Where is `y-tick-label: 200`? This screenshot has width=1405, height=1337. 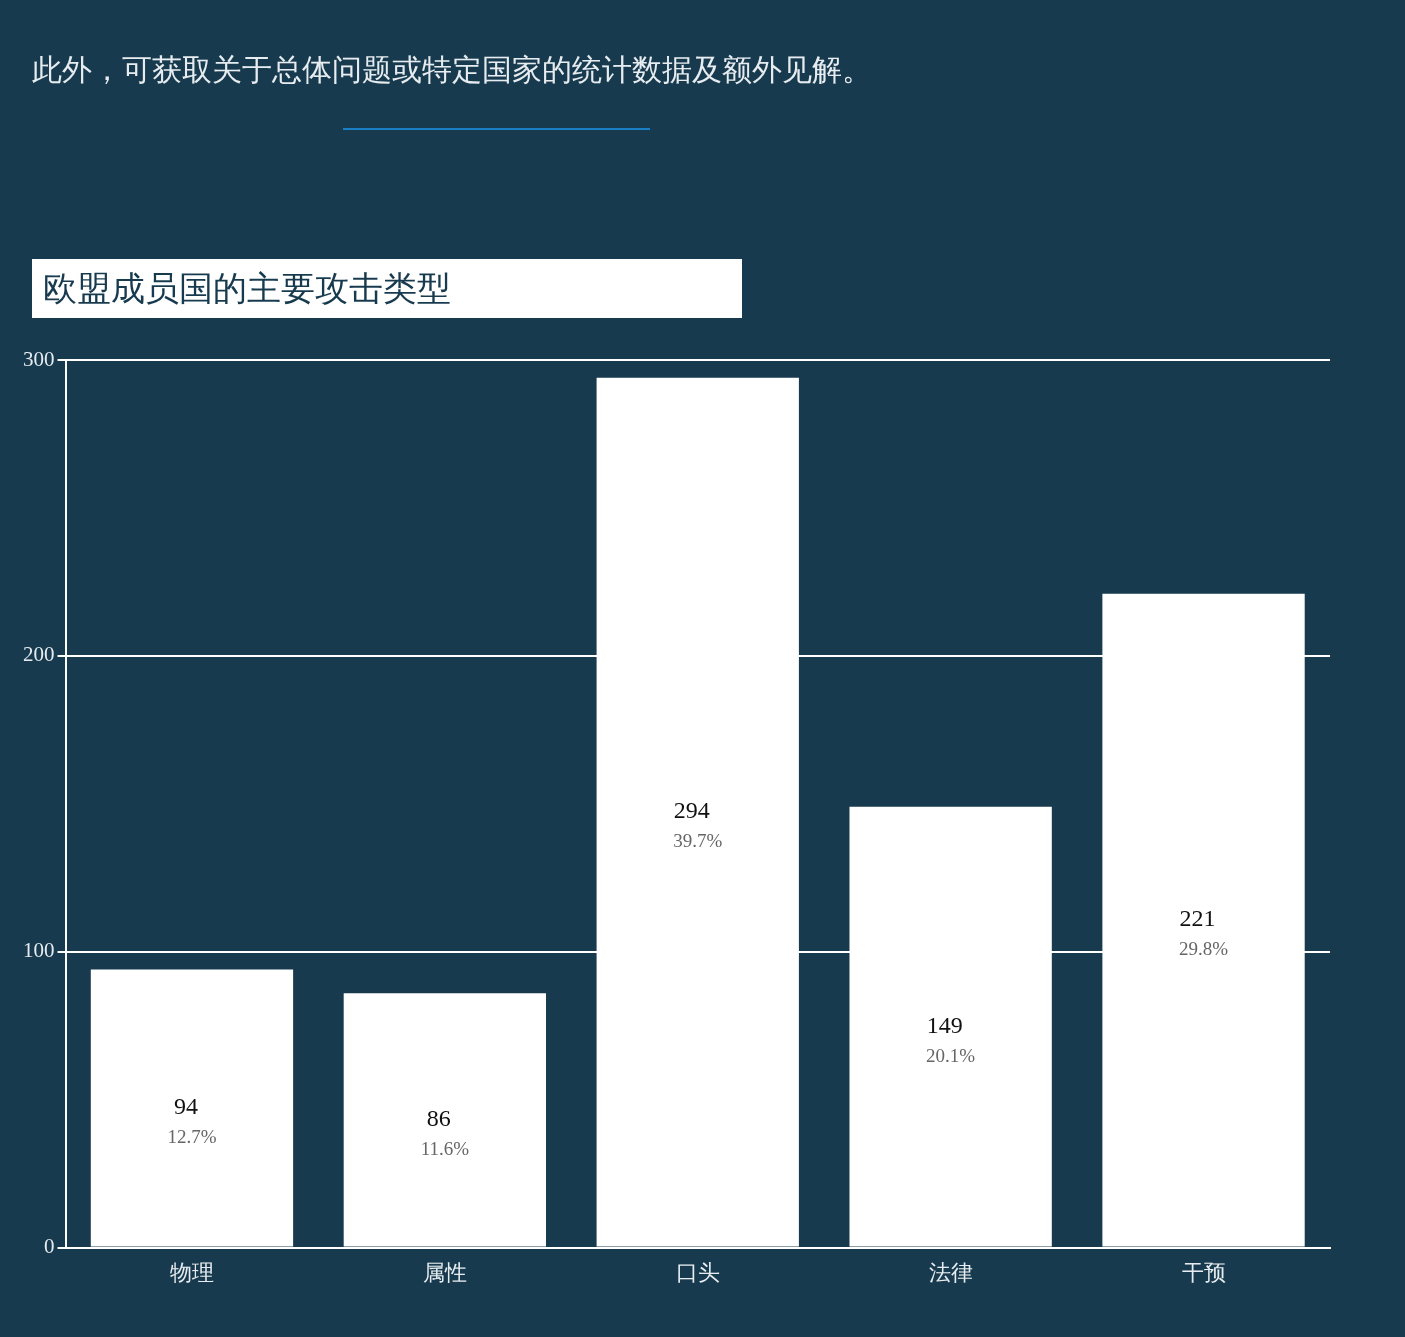
y-tick-label: 200 is located at coordinates (39, 654).